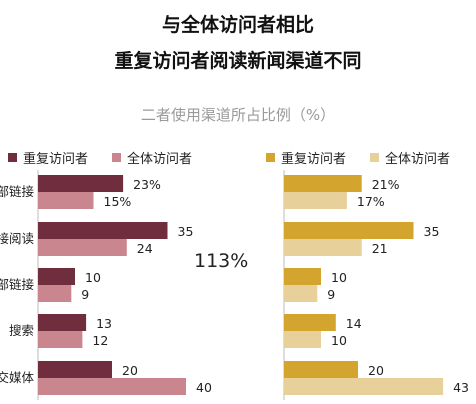 Image resolution: width=476 pixels, height=404 pixels. Describe the element at coordinates (270, 157) in the screenshot. I see `right-legend-repeat-swatch` at that location.